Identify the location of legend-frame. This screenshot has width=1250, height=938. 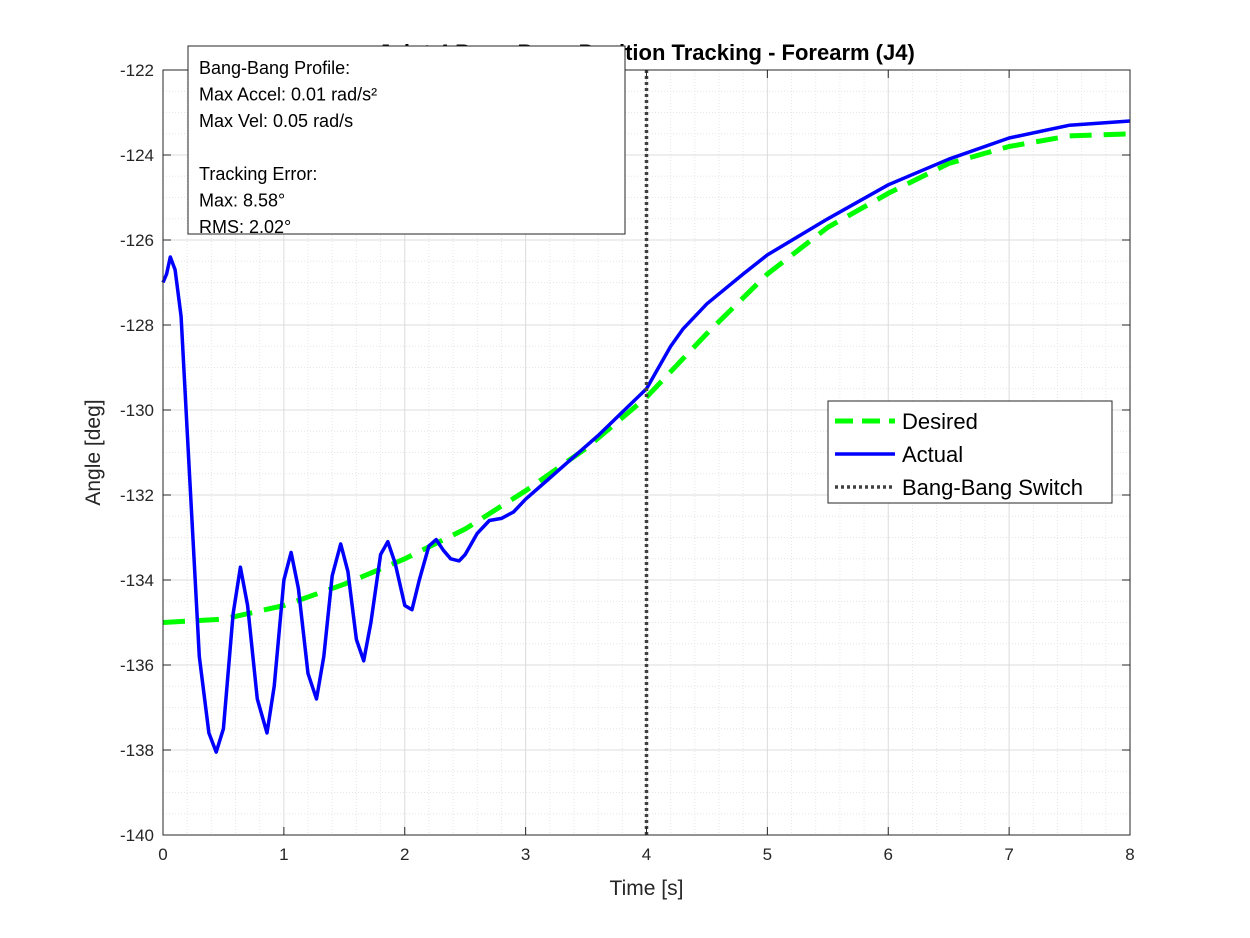
(970, 452).